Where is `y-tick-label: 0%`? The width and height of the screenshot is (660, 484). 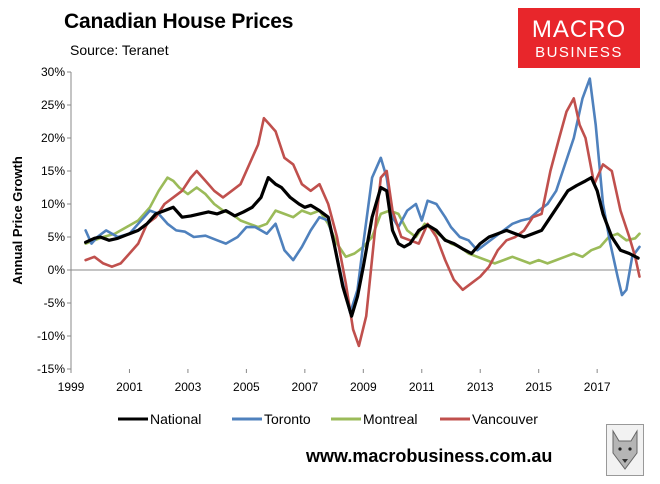 y-tick-label: 0% is located at coordinates (57, 270).